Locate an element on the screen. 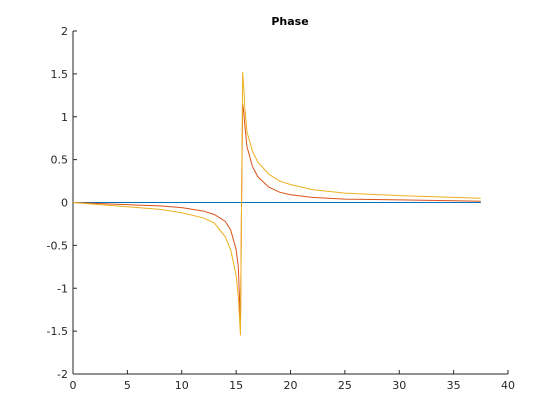 The height and width of the screenshot is (420, 560). y-tick-label: 1.5 is located at coordinates (60, 74).